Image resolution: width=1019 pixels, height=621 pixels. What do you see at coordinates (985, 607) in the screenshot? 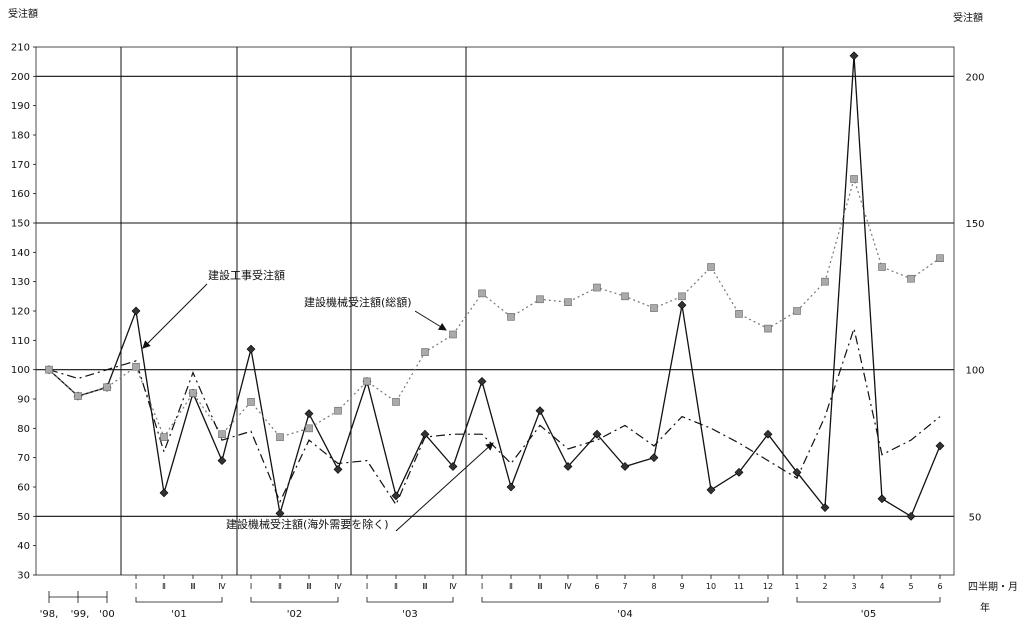
I see `x-axis-year-title: 年` at bounding box center [985, 607].